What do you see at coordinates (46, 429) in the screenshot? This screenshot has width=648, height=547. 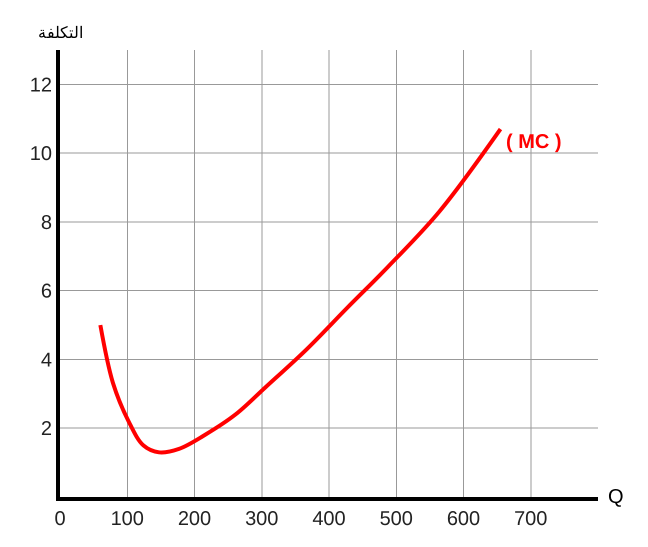 I see `y-tick-label: 2` at bounding box center [46, 429].